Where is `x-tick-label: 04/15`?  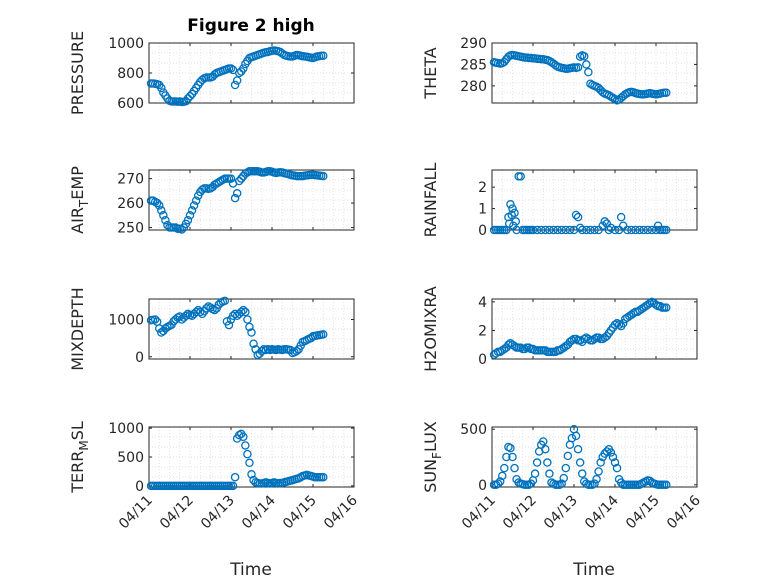 x-tick-label: 04/15 is located at coordinates (643, 513).